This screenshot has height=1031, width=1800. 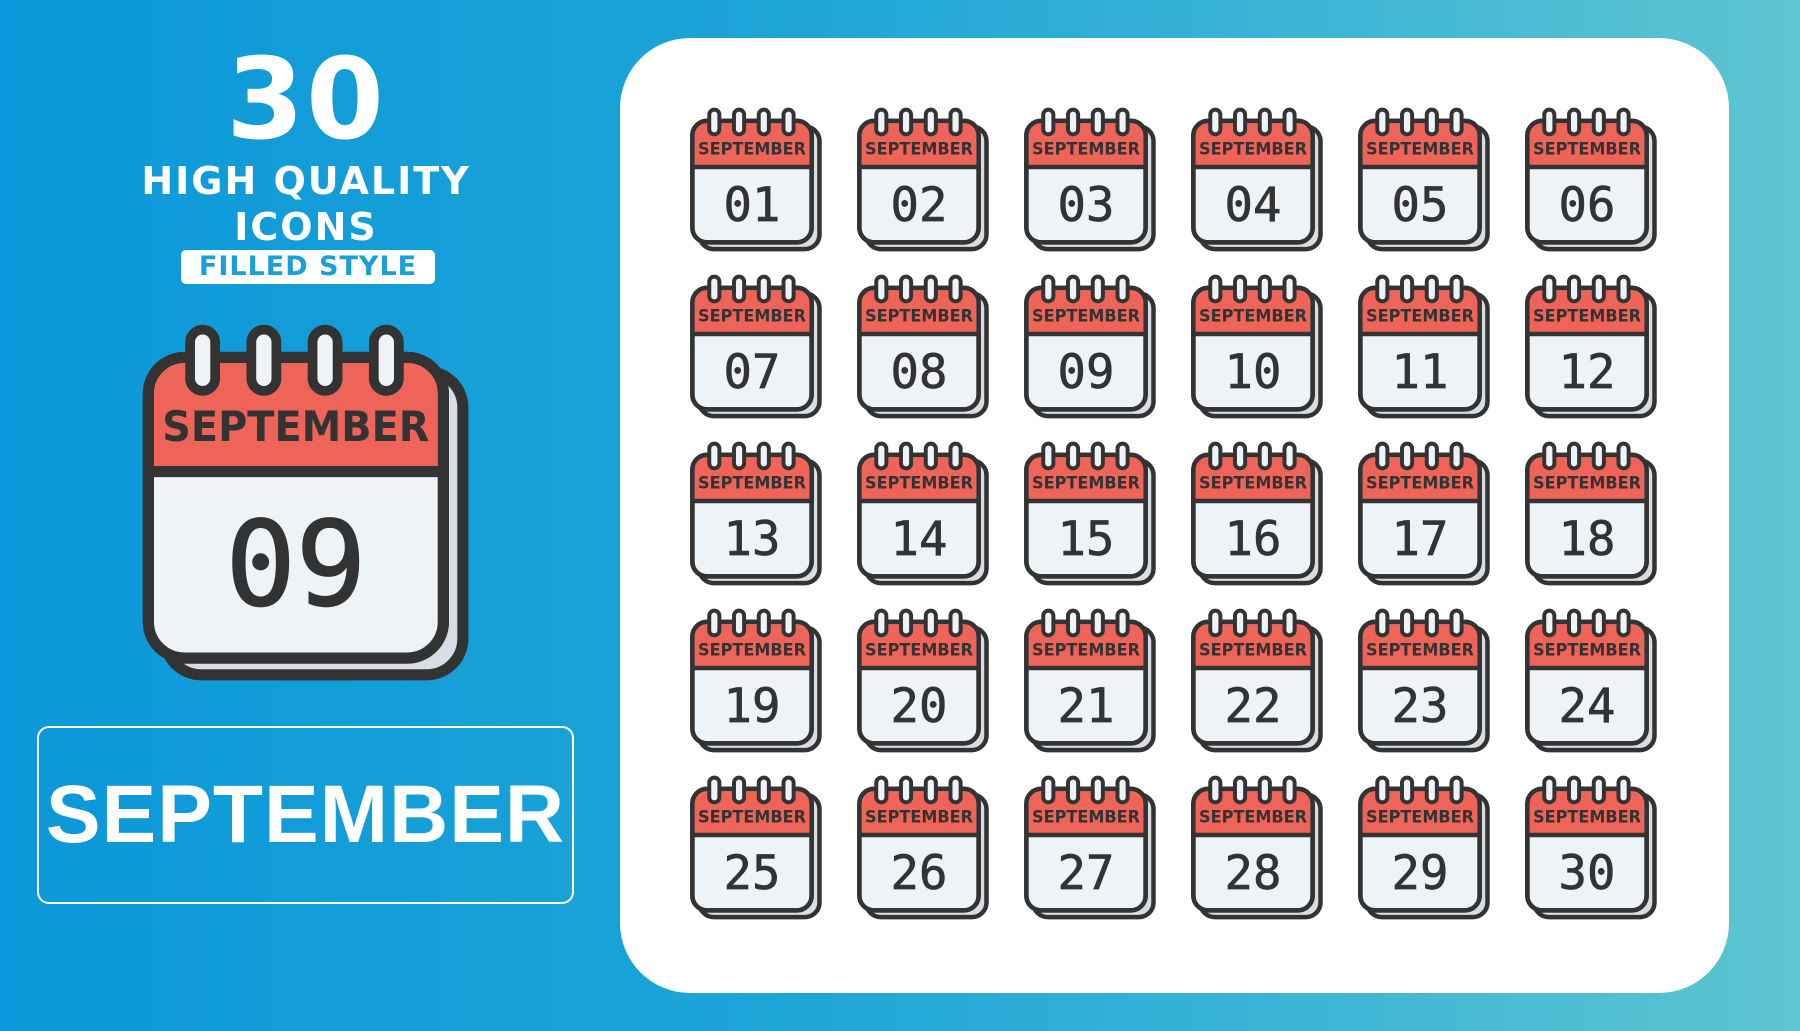 What do you see at coordinates (756, 514) in the screenshot?
I see `calendar-icon-13: SEPTEMBER 13` at bounding box center [756, 514].